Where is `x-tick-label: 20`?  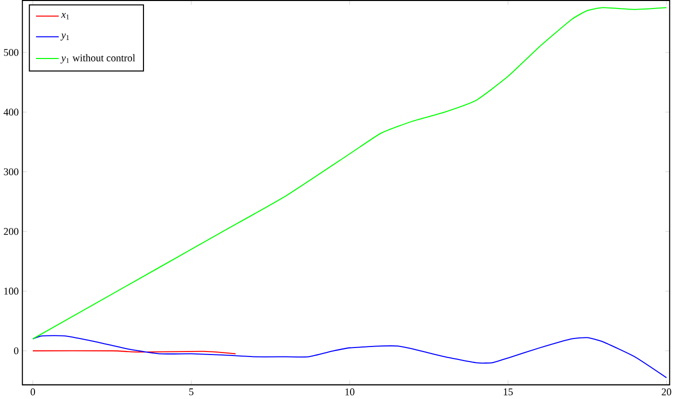 x-tick-label: 20 is located at coordinates (667, 392).